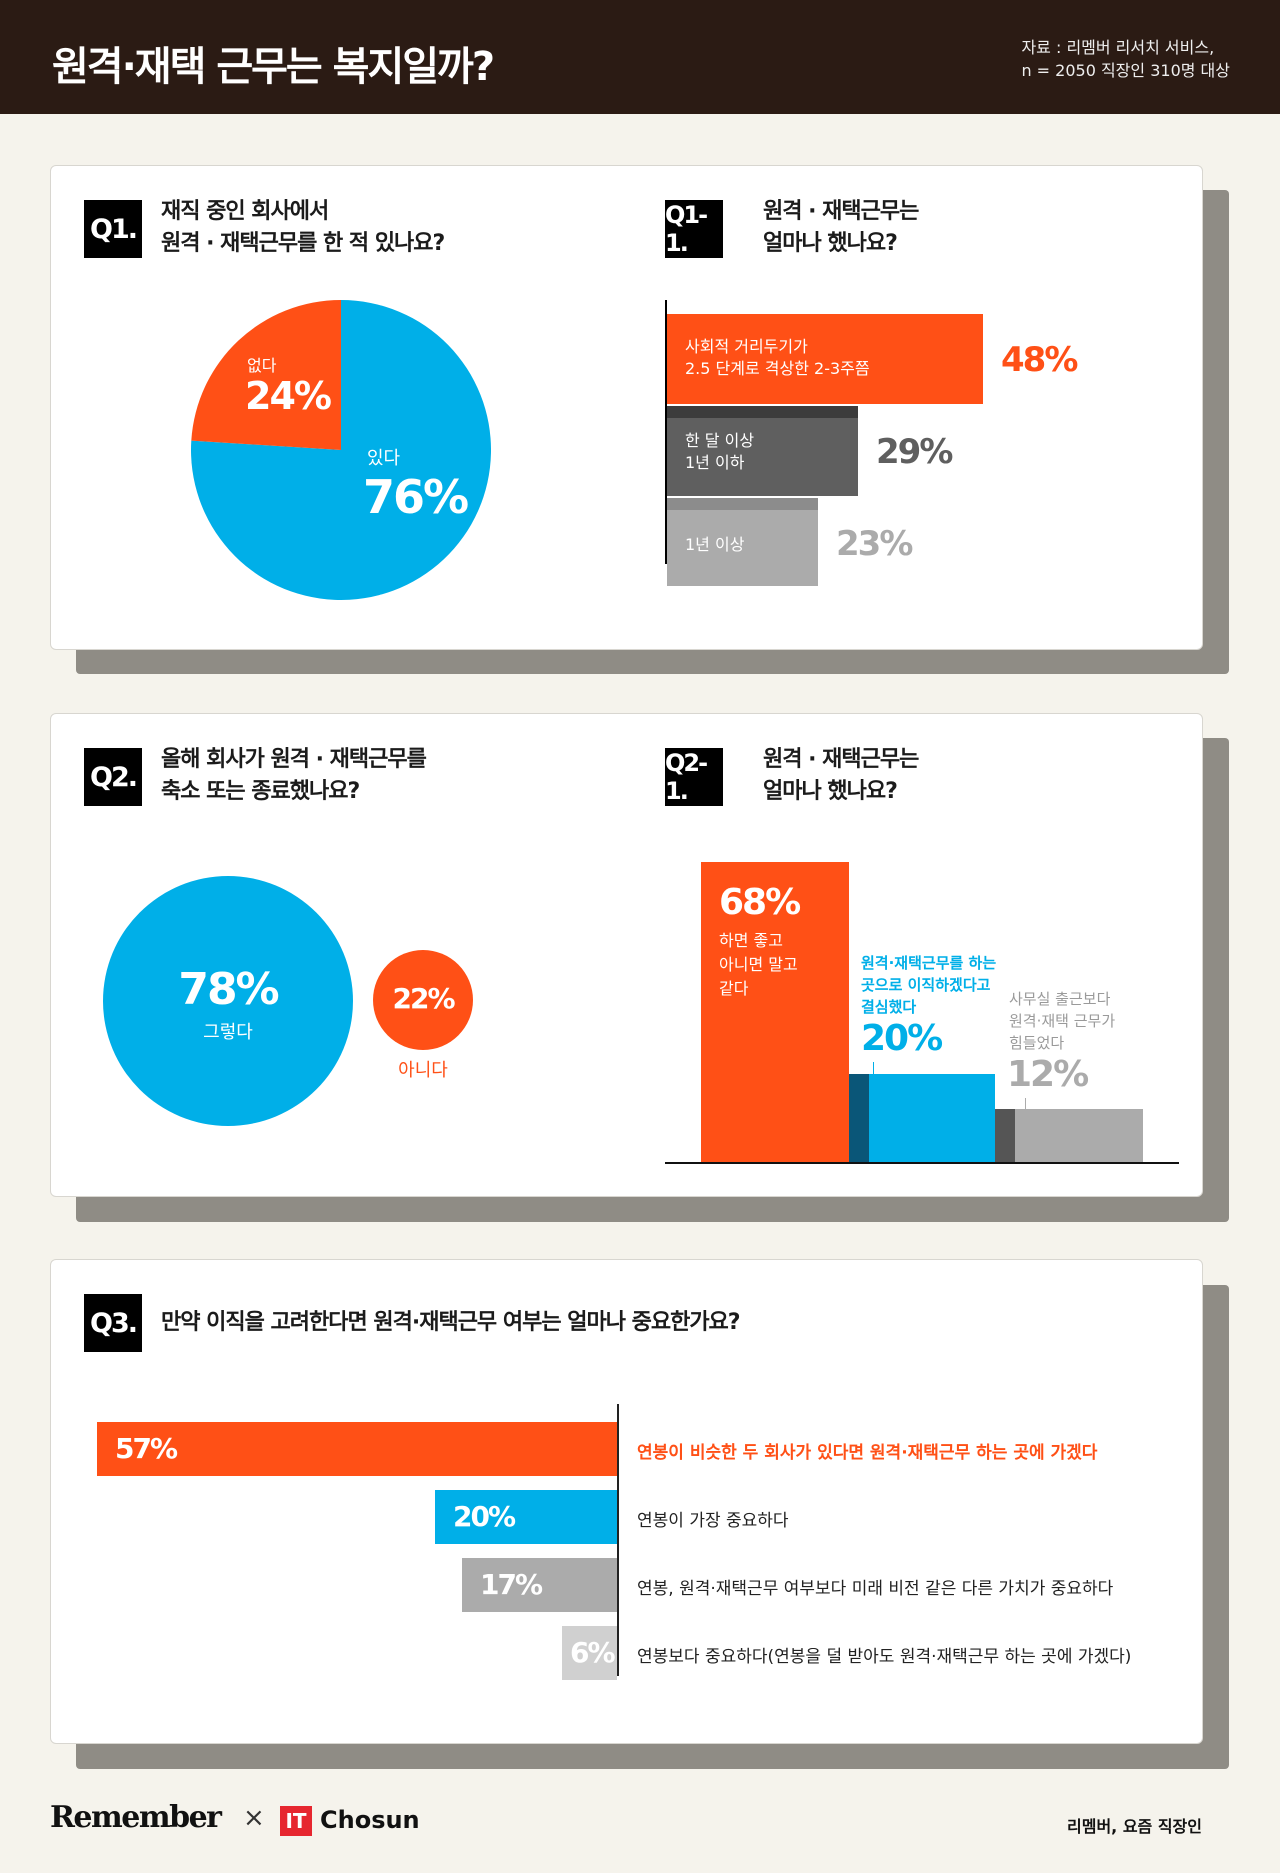 The image size is (1280, 1873). Describe the element at coordinates (1125, 59) in the screenshot. I see `source-note: 자료 : 리멤버 리서치 서비스, n = 2050 직장인 310명 대상` at that location.